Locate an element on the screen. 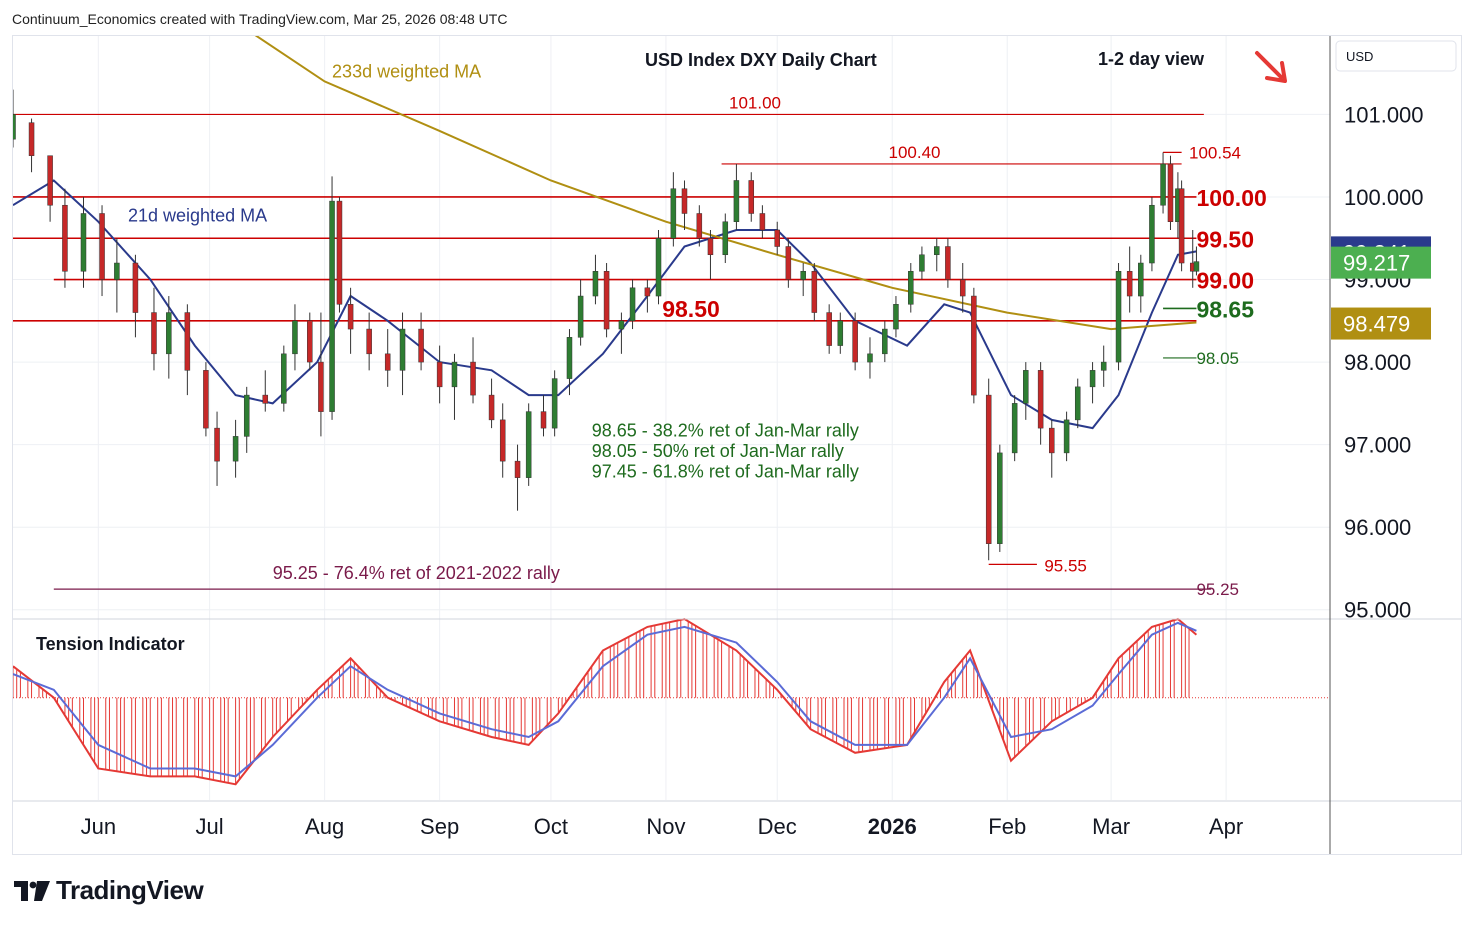 Image resolution: width=1474 pixels, height=930 pixels. annotation-text: 97.45 - 61.8% ret of Jan-Mar rally is located at coordinates (725, 472).